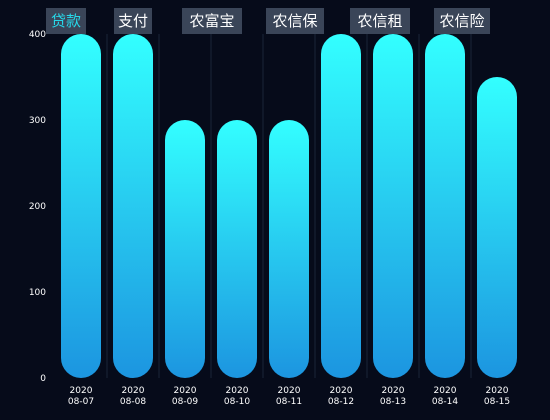  Describe the element at coordinates (37, 35) in the screenshot. I see `y-tick-label: 400` at that location.